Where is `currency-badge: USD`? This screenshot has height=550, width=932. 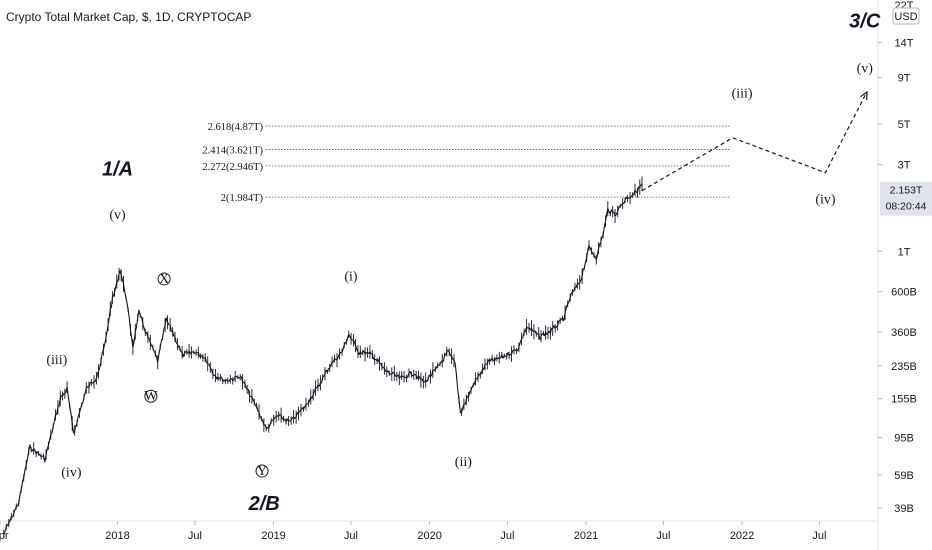
currency-badge: USD is located at coordinates (906, 16).